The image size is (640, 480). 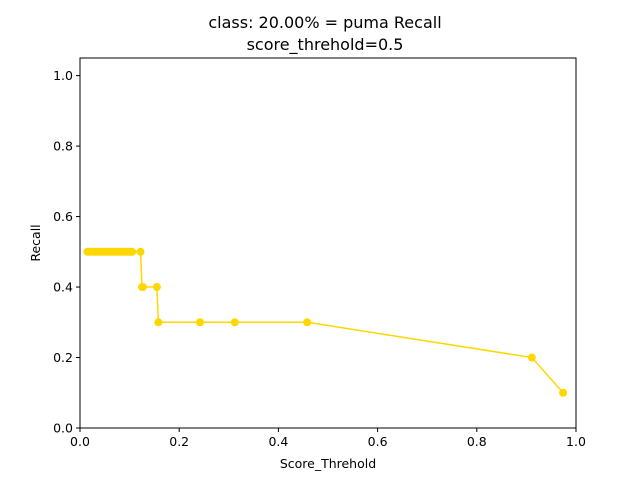 I want to click on x-tick-label: 0.2, so click(x=179, y=441).